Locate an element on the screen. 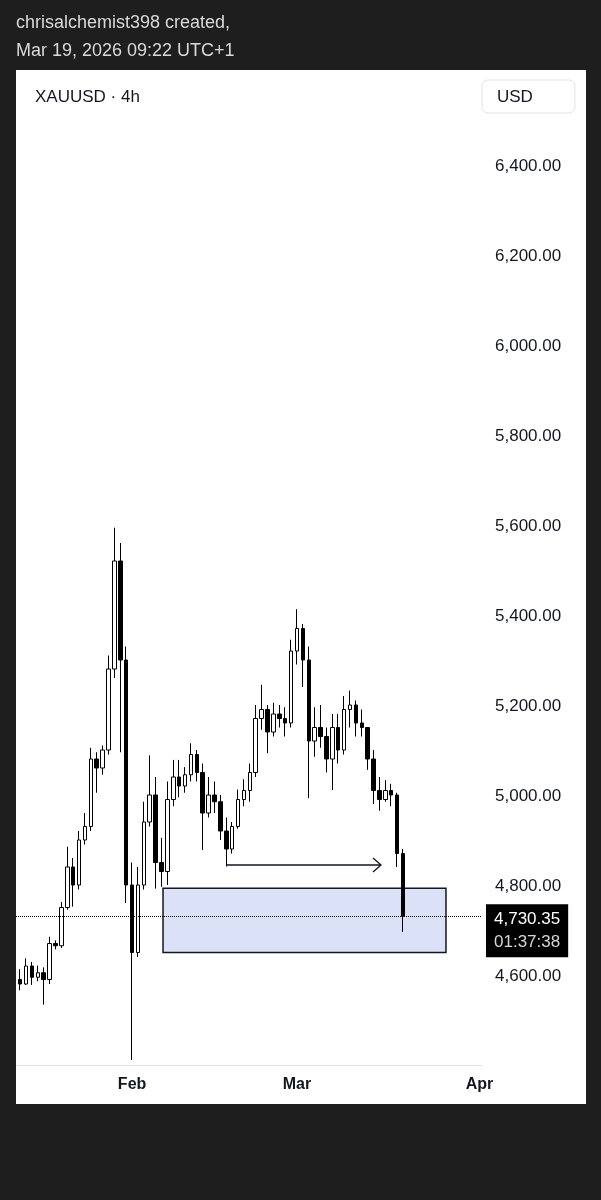 Image resolution: width=601 pixels, height=1200 pixels. text: chrisalchemist398 created, Mar 19, 2026 09:22 UTC+1 is located at coordinates (126, 36).